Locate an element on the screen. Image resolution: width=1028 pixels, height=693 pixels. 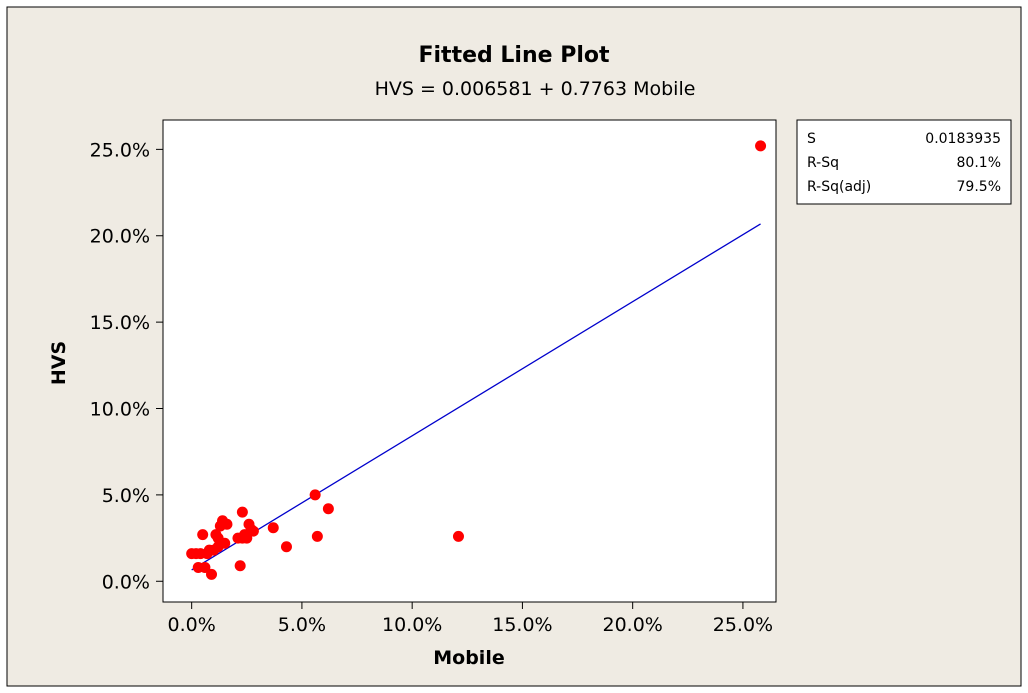
x-axis: 0.0% 5.0% 10.0% 15.0% 20.0% 25.0% is located at coordinates (470, 619).